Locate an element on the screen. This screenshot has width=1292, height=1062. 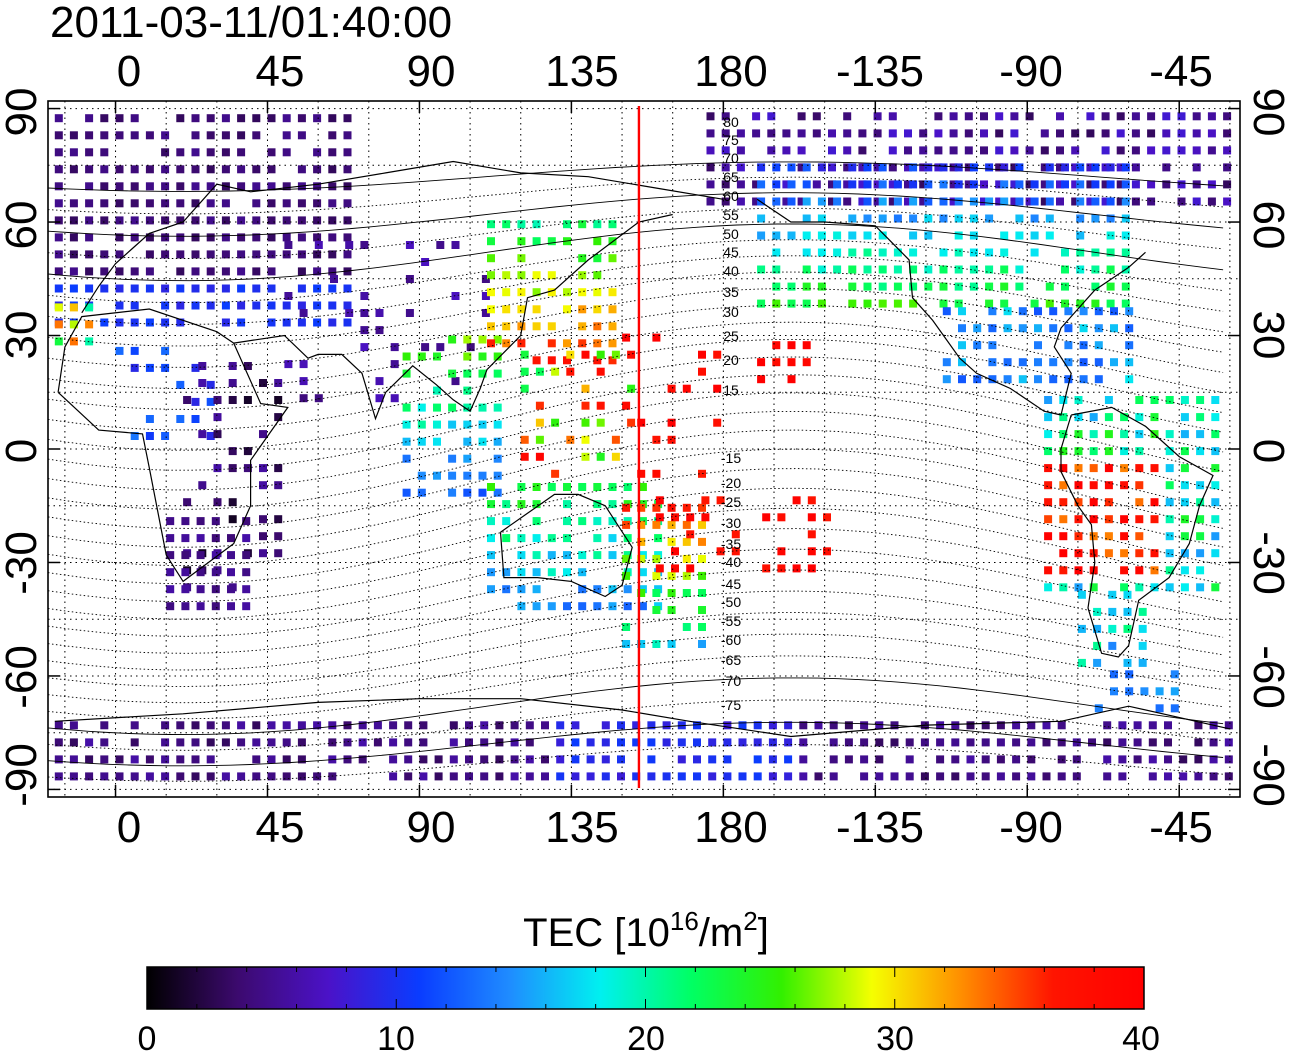
contour-label: 30 is located at coordinates (731, 312).